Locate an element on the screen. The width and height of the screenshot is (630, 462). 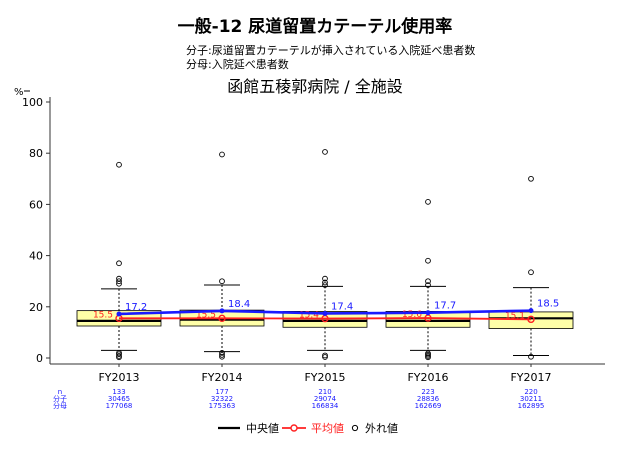
legend-outlier-label: 外れ値 is located at coordinates (381, 428).